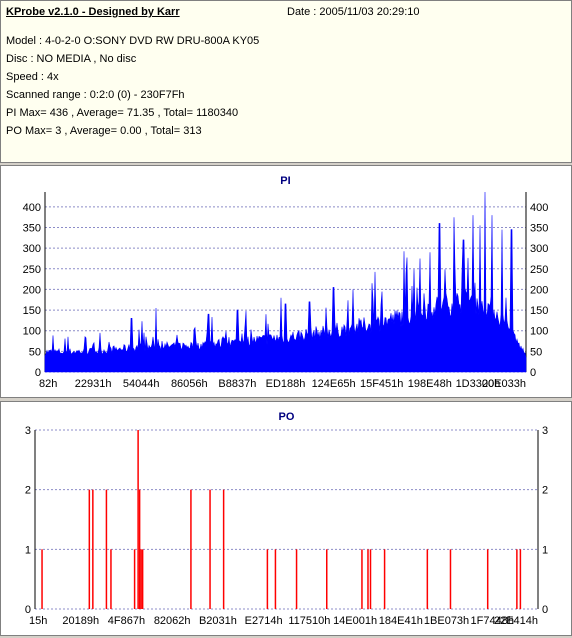  What do you see at coordinates (334, 384) in the screenshot?
I see `x-tick-label: 124E65h` at bounding box center [334, 384].